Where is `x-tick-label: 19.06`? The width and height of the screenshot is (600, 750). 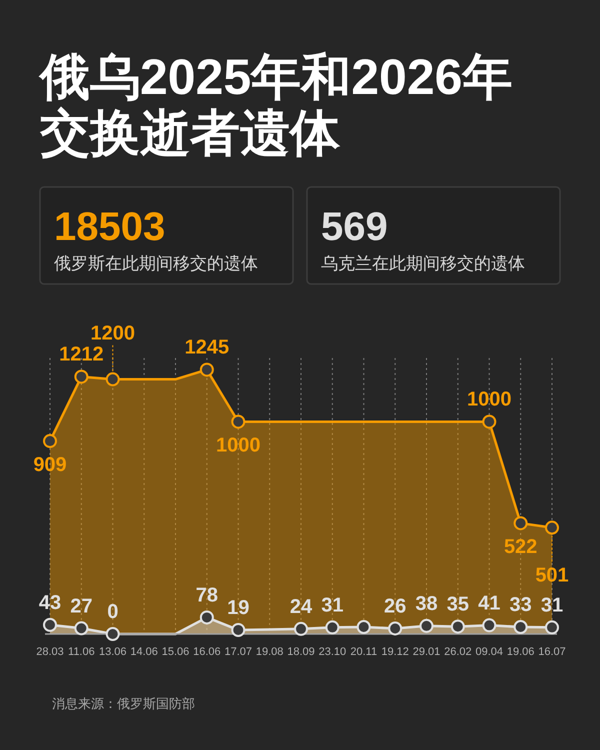
x-tick-label: 19.06 is located at coordinates (520, 652).